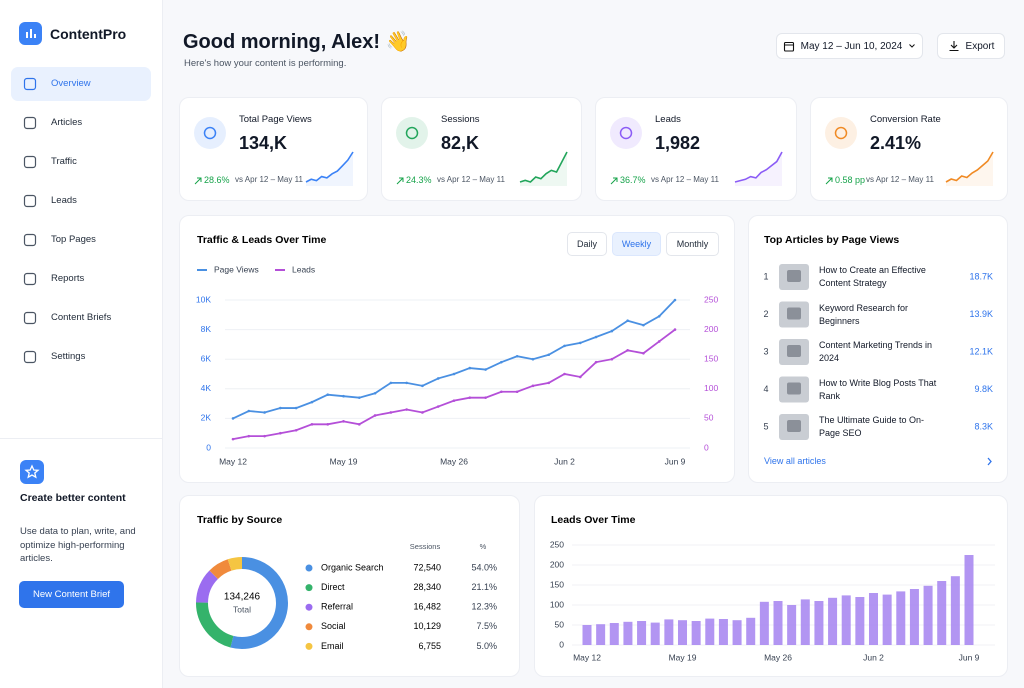 Image resolution: width=1024 pixels, height=688 pixels. Describe the element at coordinates (678, 143) in the screenshot. I see `kpi-value: 1,982` at that location.